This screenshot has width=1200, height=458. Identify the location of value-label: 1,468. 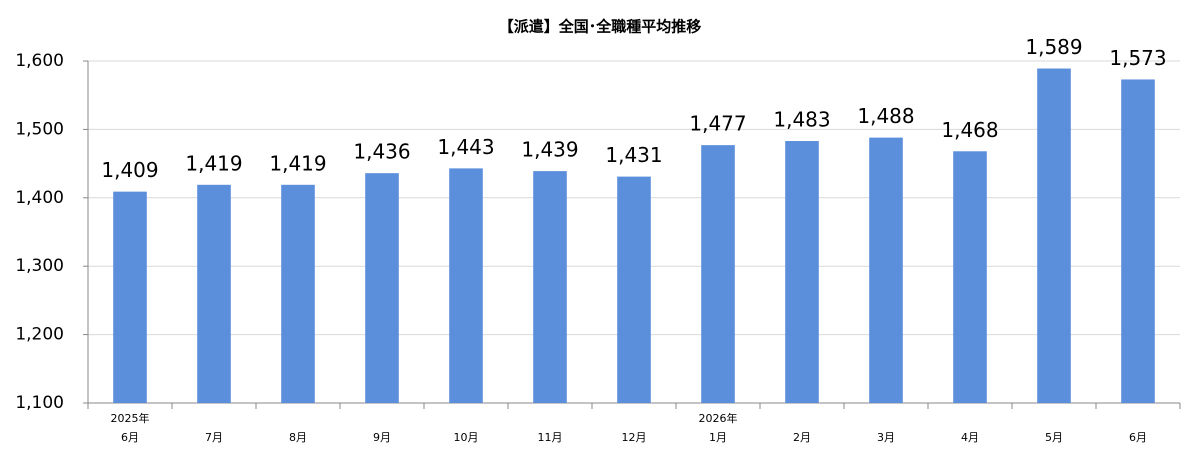
(969, 130).